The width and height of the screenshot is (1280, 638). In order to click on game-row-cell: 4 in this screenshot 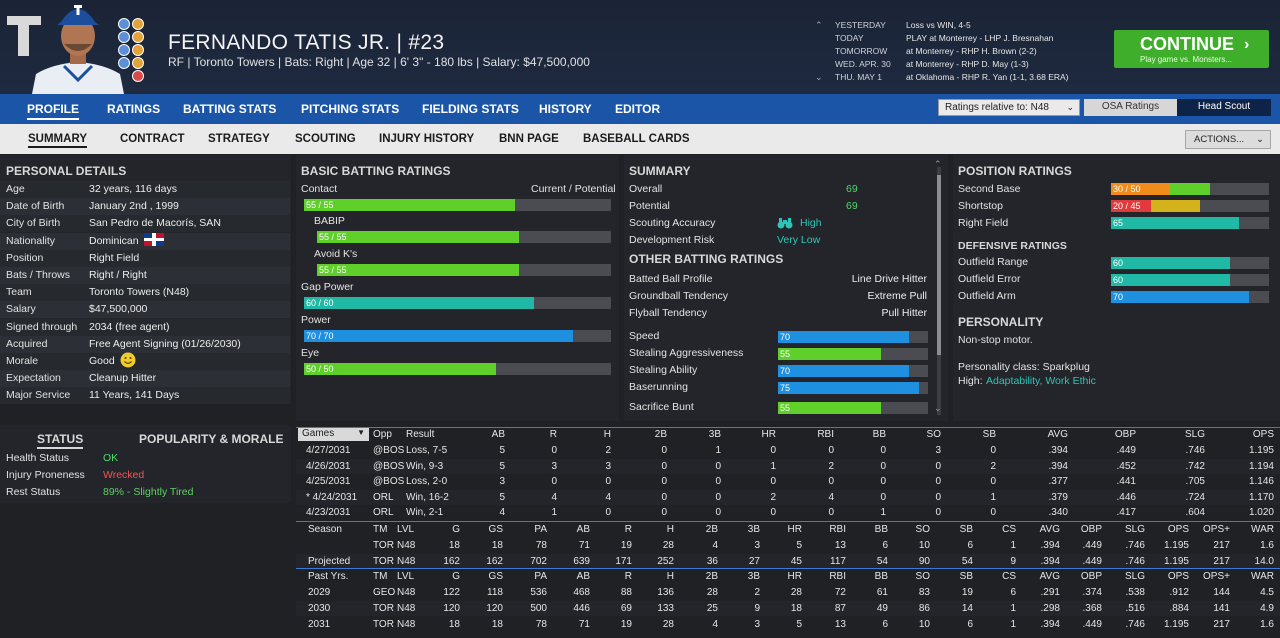, I will do `click(554, 497)`.